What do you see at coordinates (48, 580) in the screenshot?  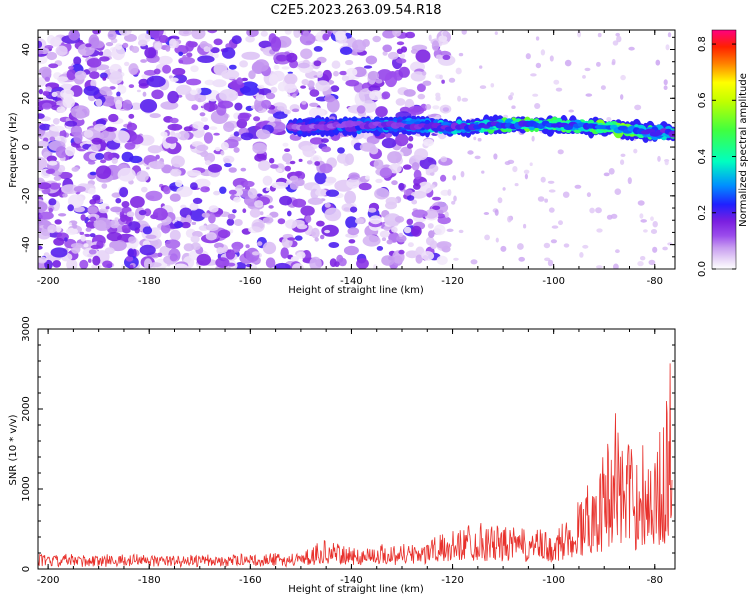 I see `x-tick-label: -200` at bounding box center [48, 580].